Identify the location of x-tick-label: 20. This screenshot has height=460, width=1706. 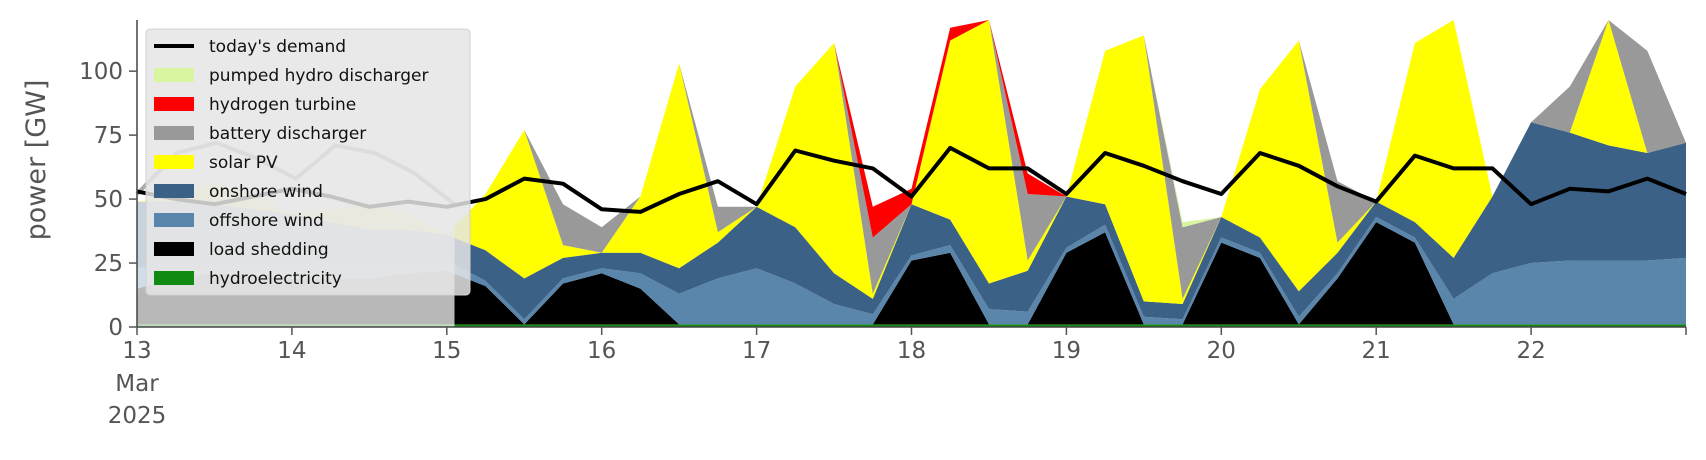
(1221, 351).